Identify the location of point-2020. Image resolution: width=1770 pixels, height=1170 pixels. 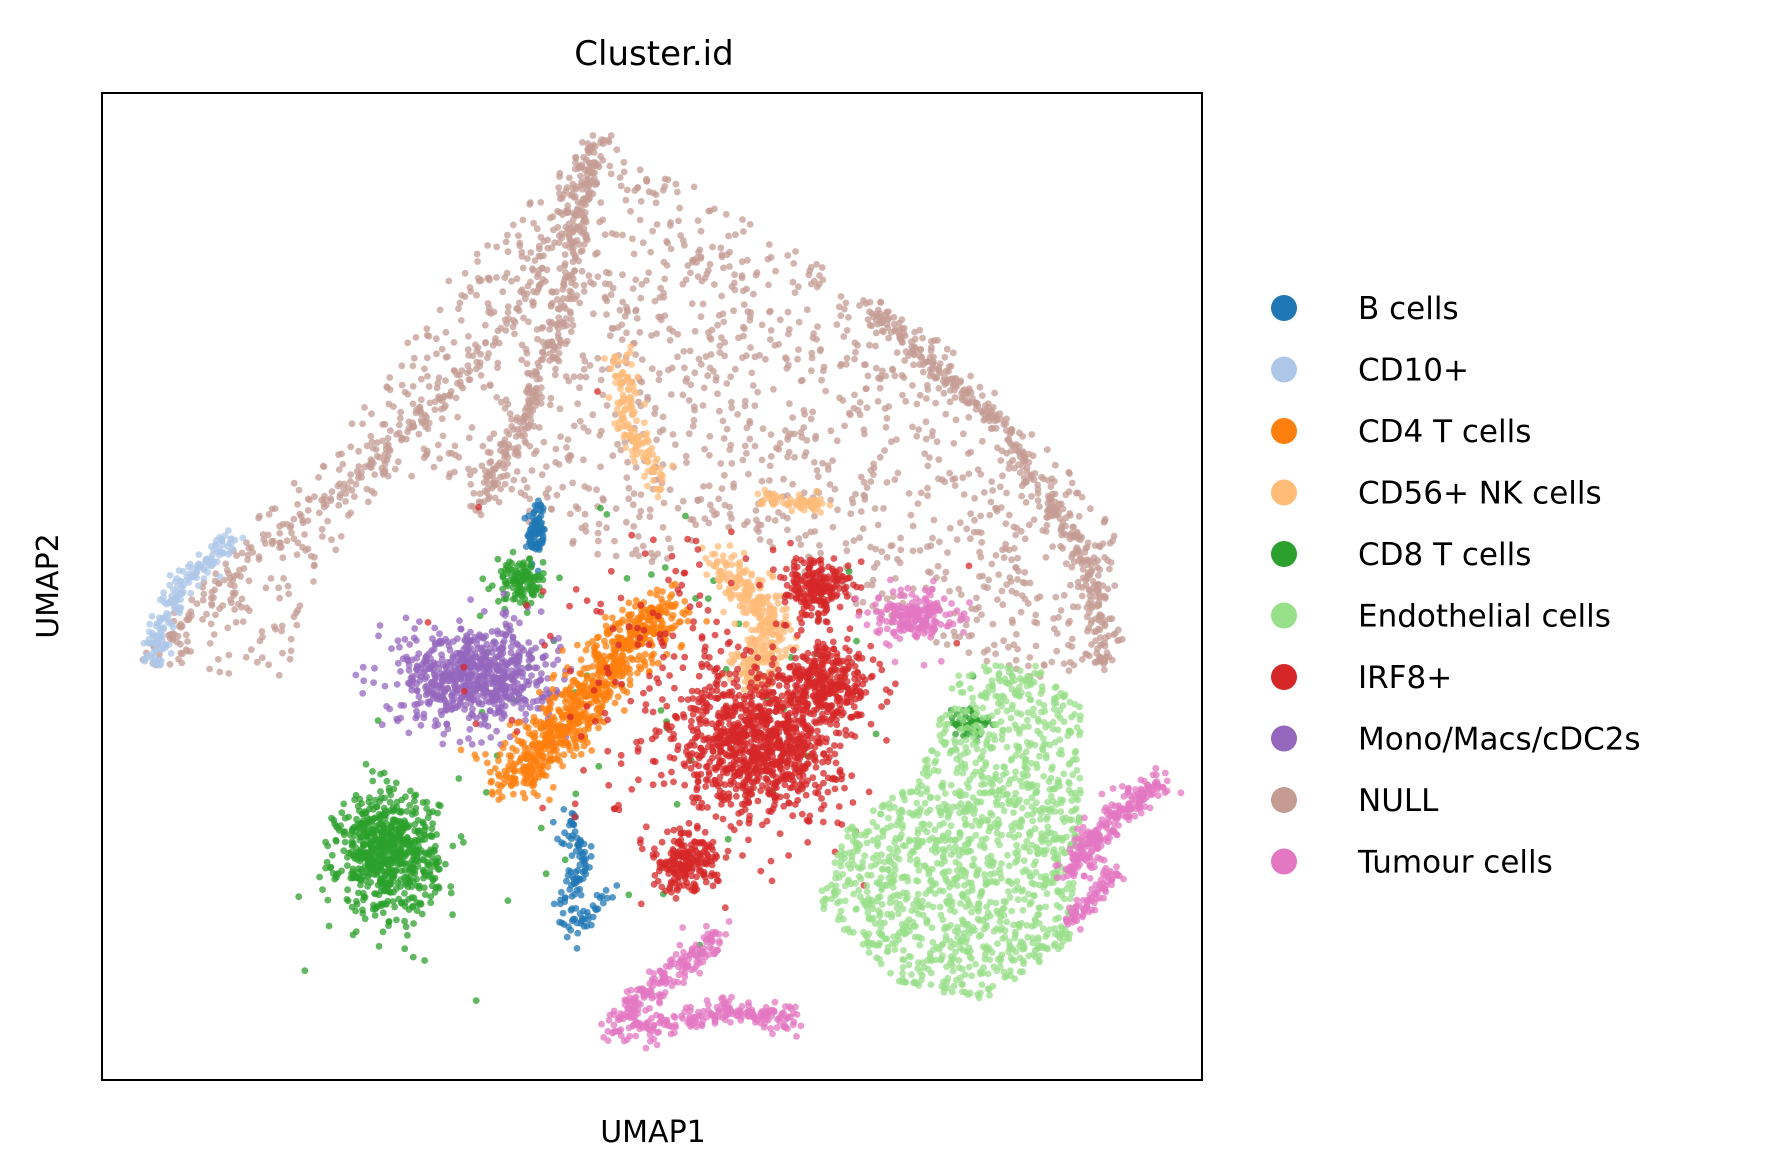
(948, 371).